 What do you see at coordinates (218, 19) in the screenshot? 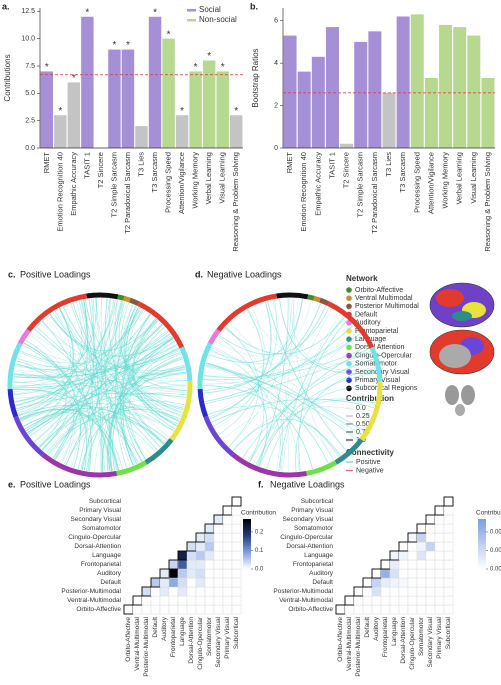
I see `legend-label: Non-social` at bounding box center [218, 19].